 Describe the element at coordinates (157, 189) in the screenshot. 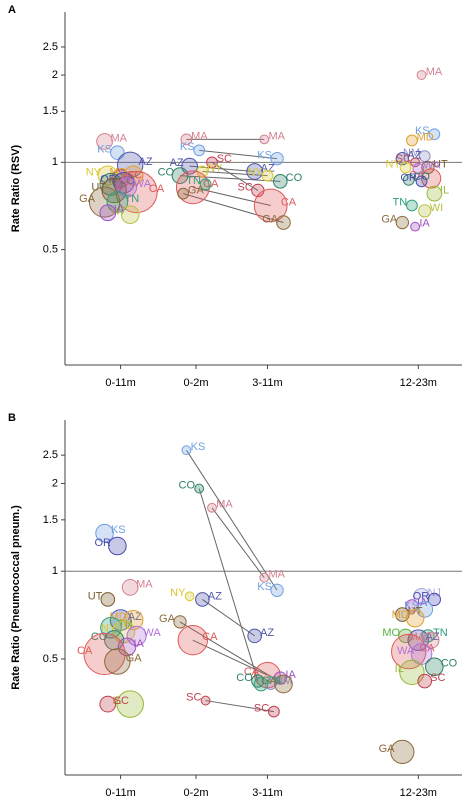

I see `state-label: CA` at that location.